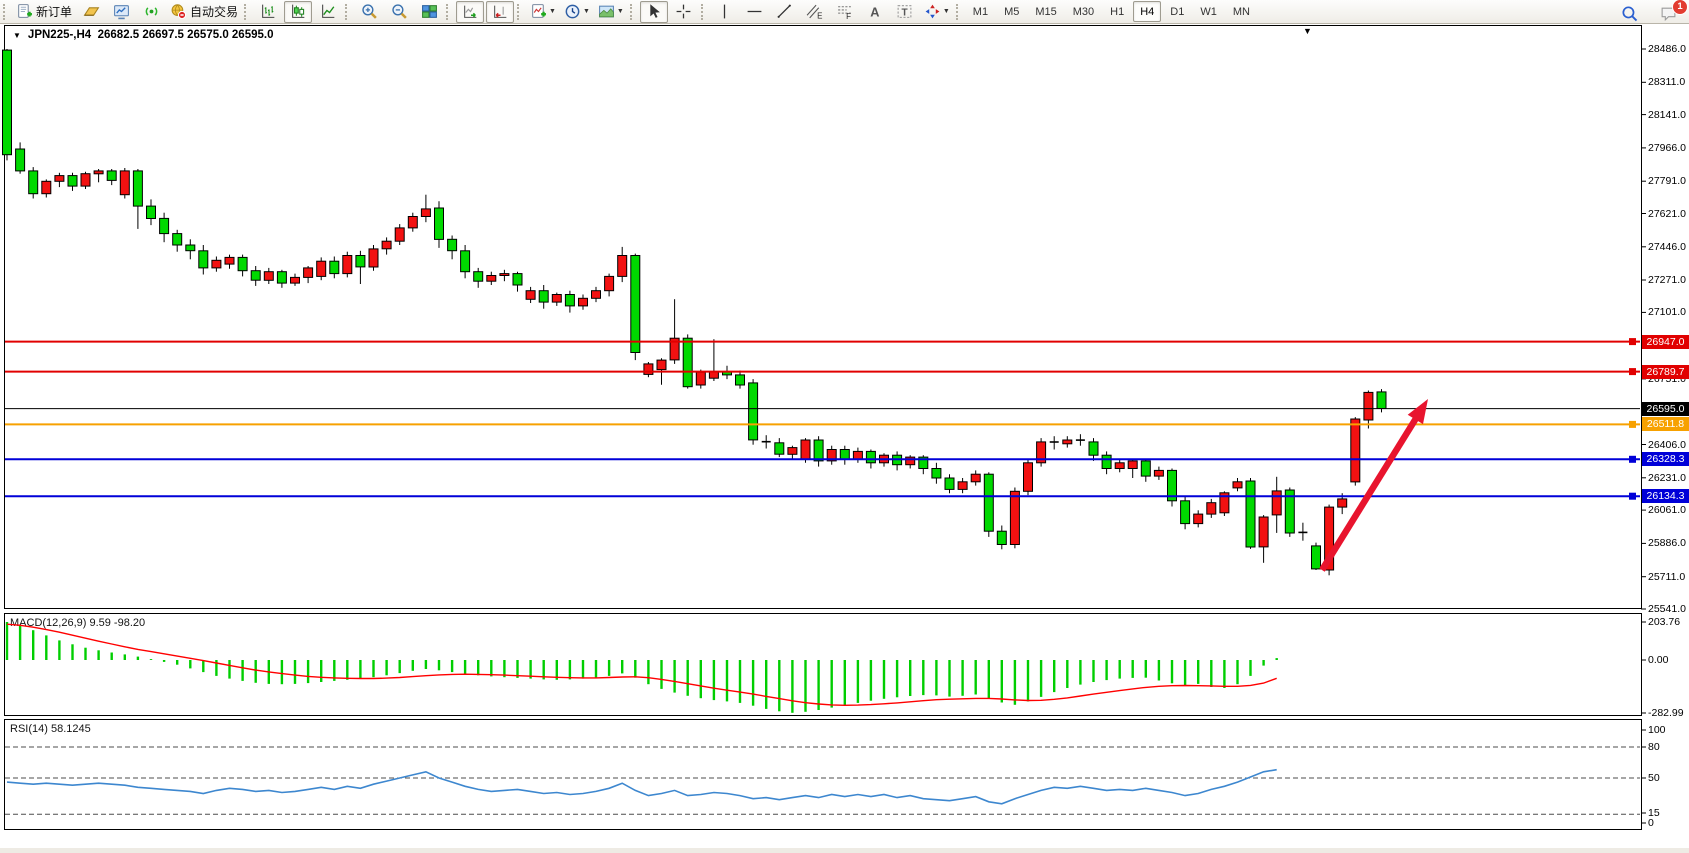 Image resolution: width=1689 pixels, height=853 pixels. I want to click on notifications-button: 1, so click(1671, 12).